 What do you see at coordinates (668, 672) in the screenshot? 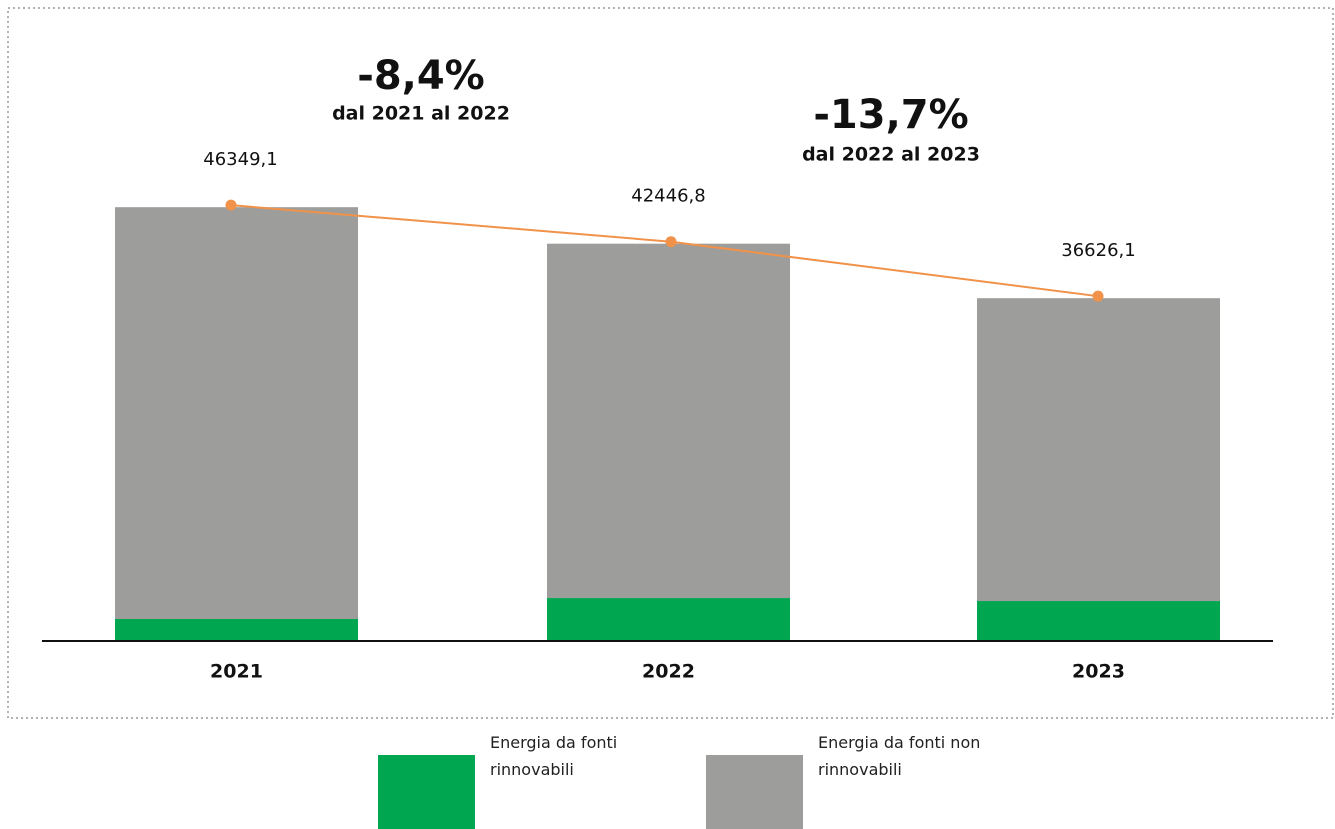
I see `x-tick-label: 2022` at bounding box center [668, 672].